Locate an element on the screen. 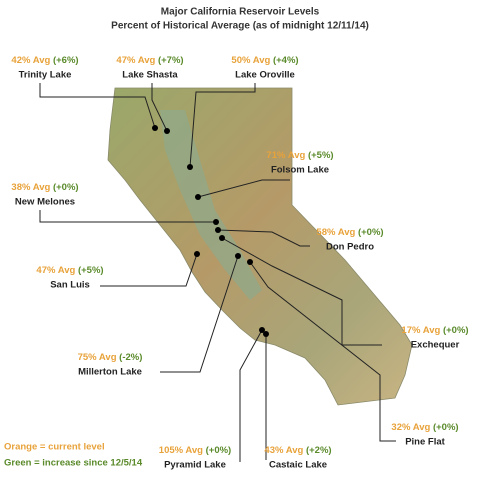 The width and height of the screenshot is (480, 480). level: 38% Avg is located at coordinates (30, 187).